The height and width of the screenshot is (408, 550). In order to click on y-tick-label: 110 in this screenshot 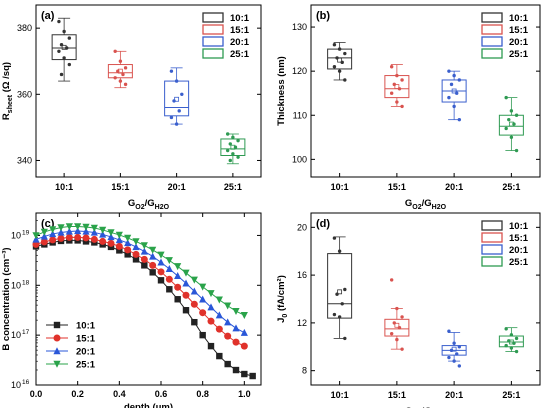, I will do `click(300, 115)`.